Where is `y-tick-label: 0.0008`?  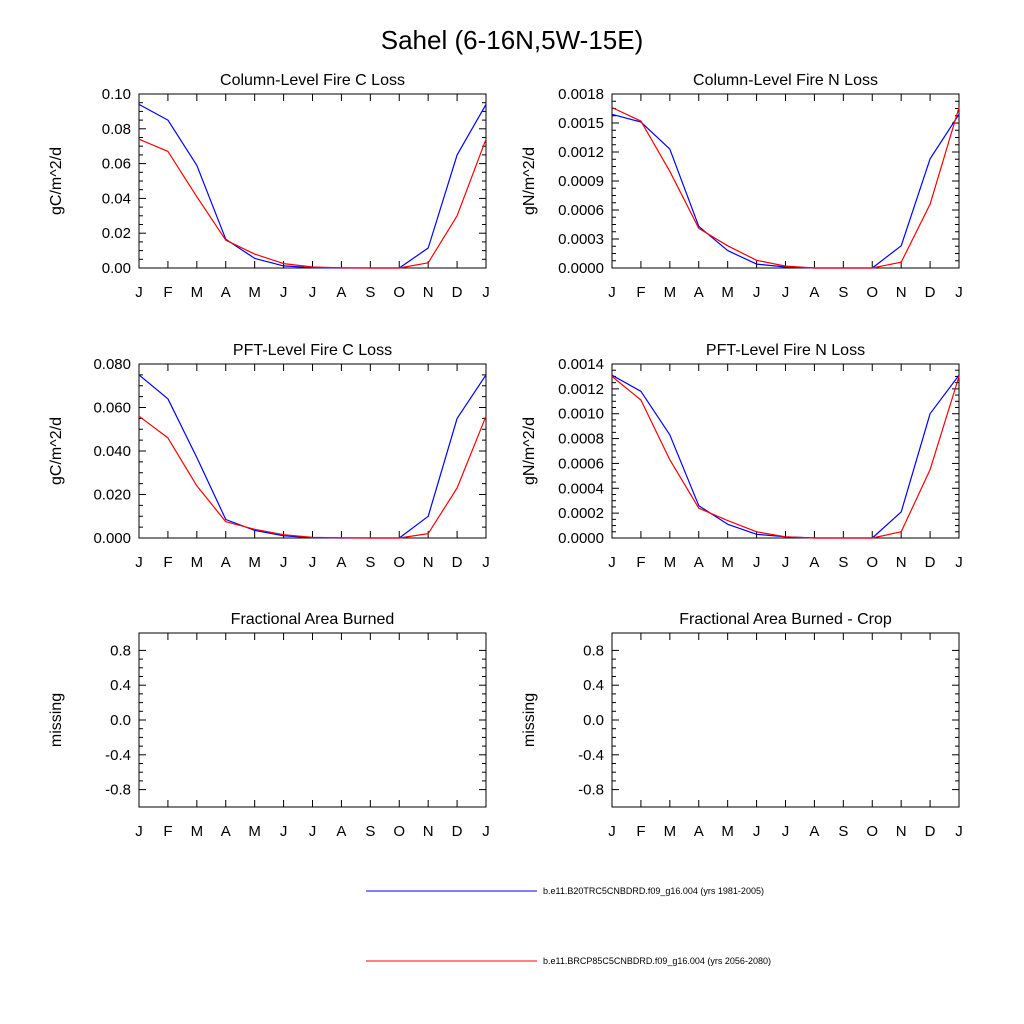
y-tick-label: 0.0008 is located at coordinates (581, 439).